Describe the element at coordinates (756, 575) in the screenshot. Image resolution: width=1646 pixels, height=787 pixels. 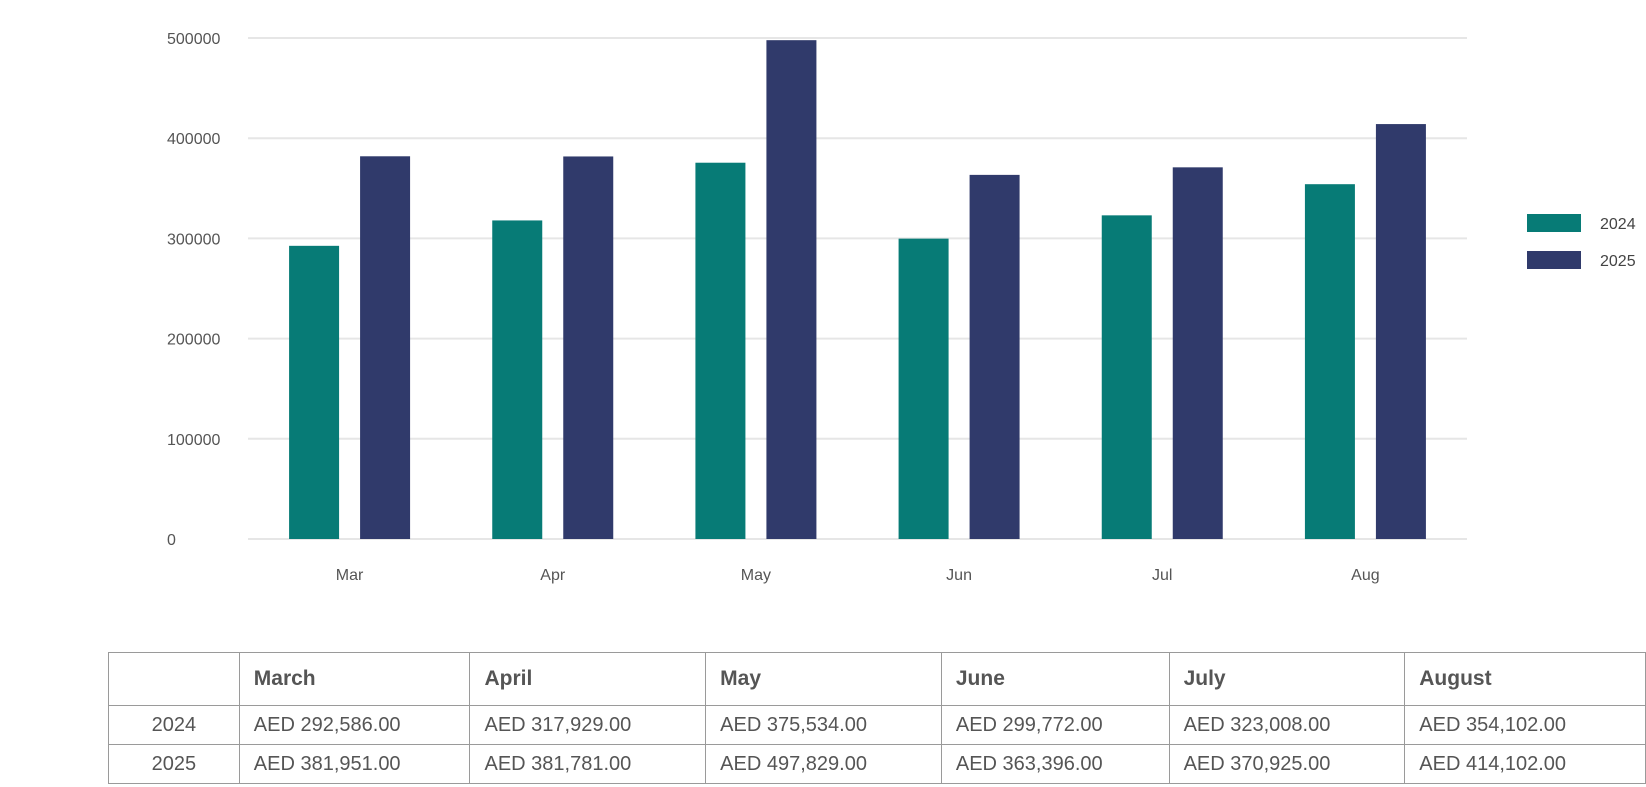
I see `x-tick-label: May` at that location.